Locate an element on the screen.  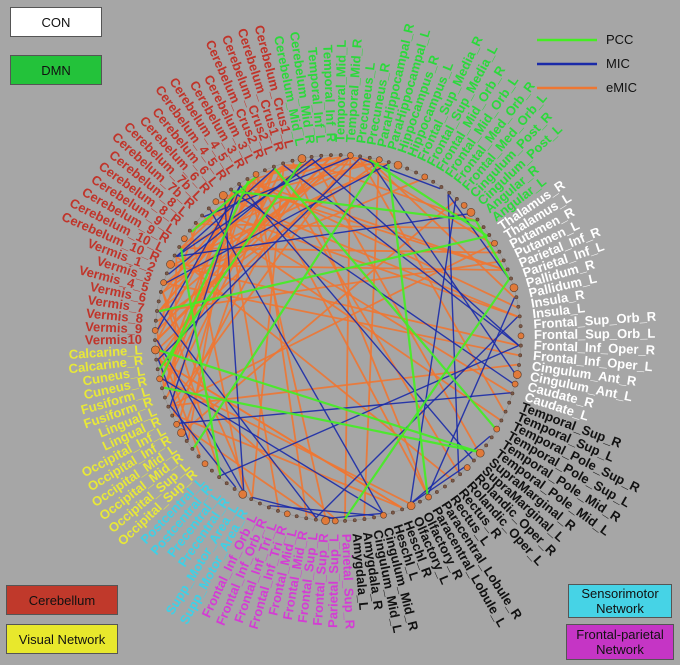
pcc-legend-label: PCC is located at coordinates (619, 39).